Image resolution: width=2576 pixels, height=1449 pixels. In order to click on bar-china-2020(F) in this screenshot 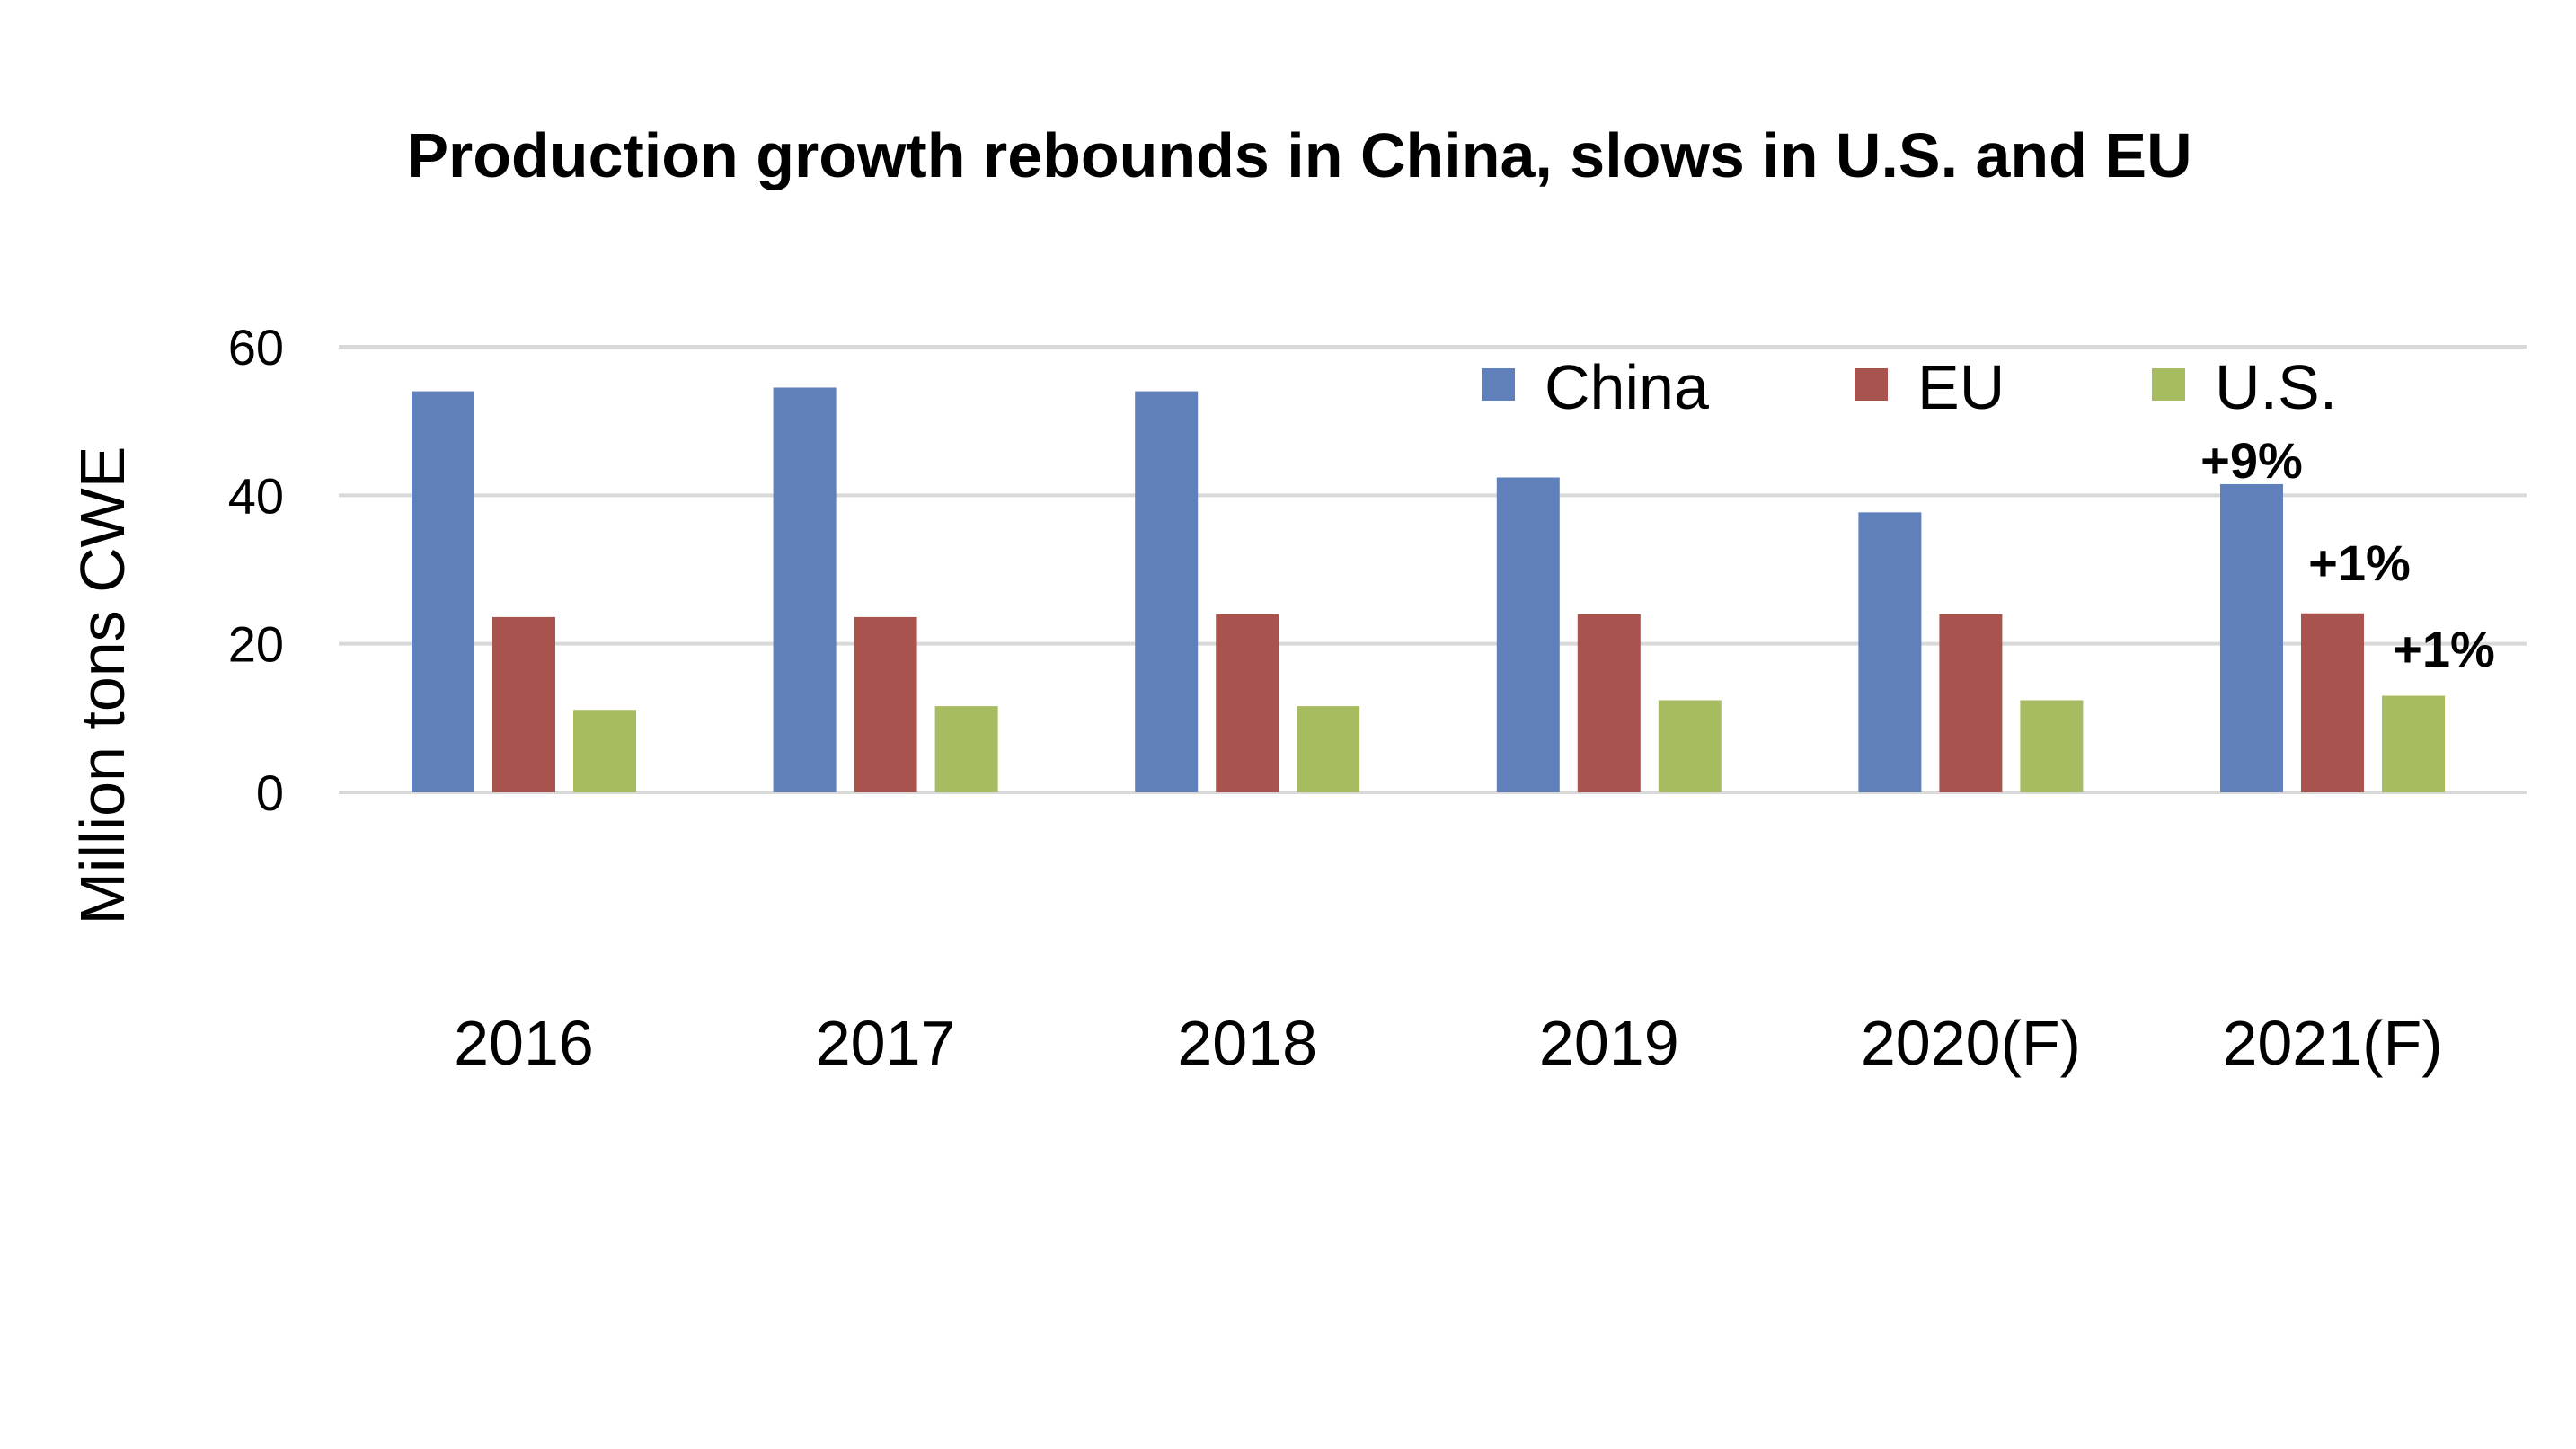, I will do `click(1890, 652)`.